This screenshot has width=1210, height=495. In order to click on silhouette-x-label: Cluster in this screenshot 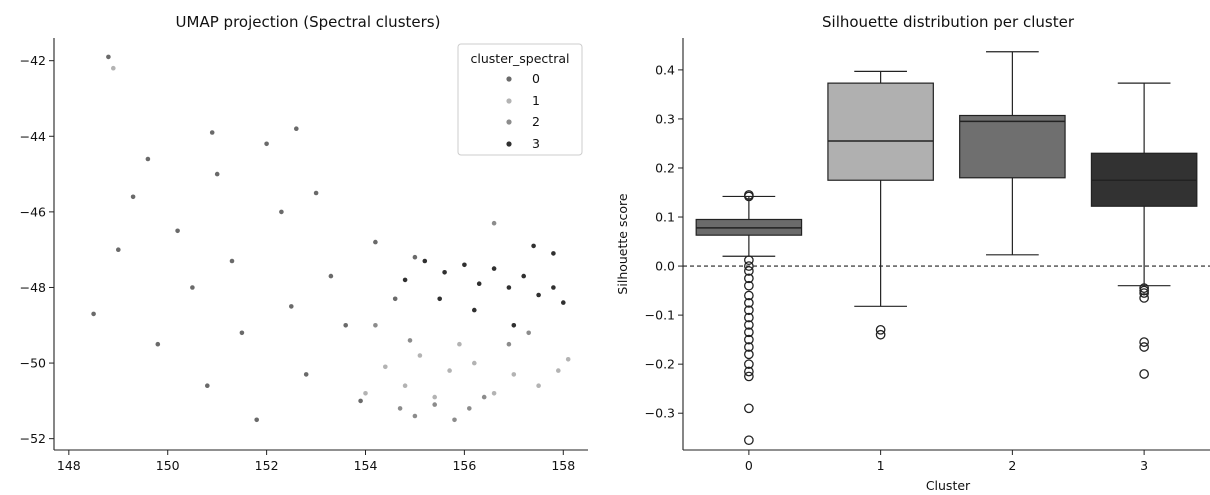, I will do `click(948, 485)`.